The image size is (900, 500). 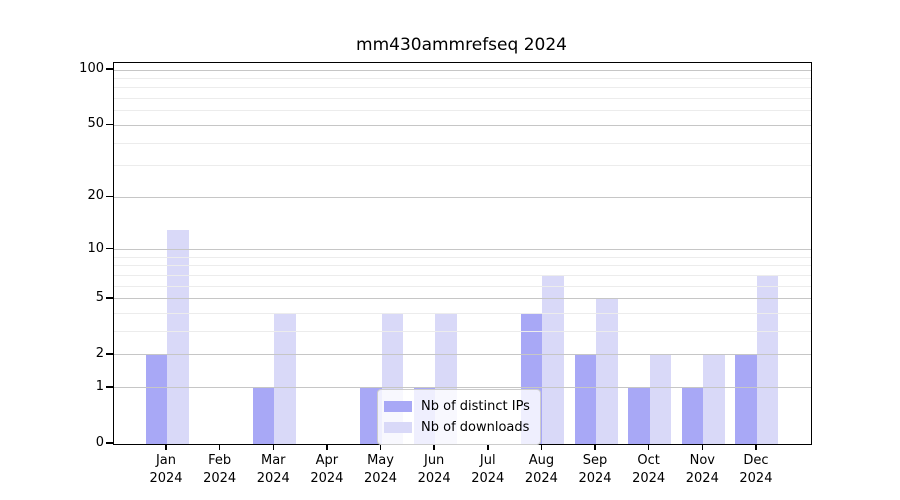 What do you see at coordinates (99, 386) in the screenshot?
I see `y-tick-label: 1` at bounding box center [99, 386].